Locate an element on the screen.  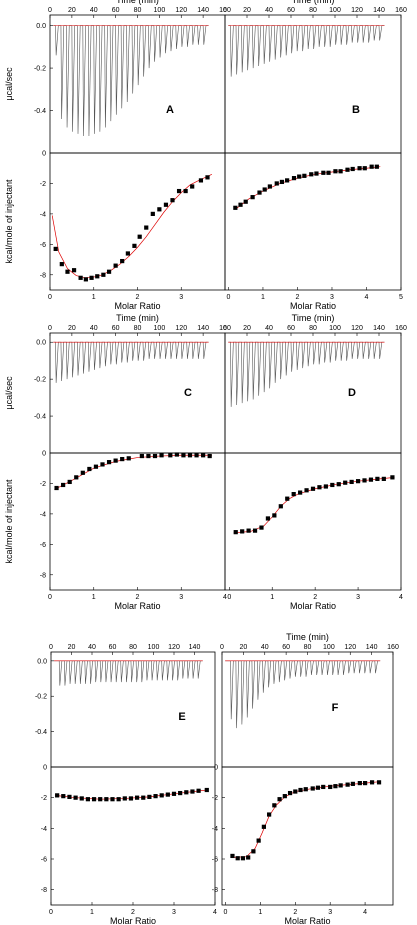
panel-letter: E is located at coordinates (181, 717).